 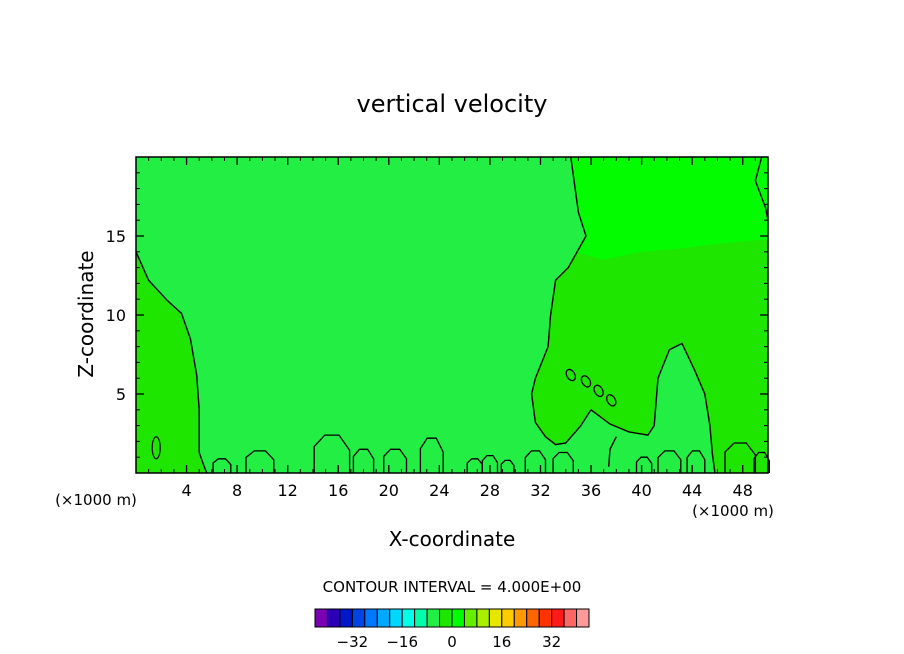 I want to click on y-tick-label: 15, so click(x=116, y=236).